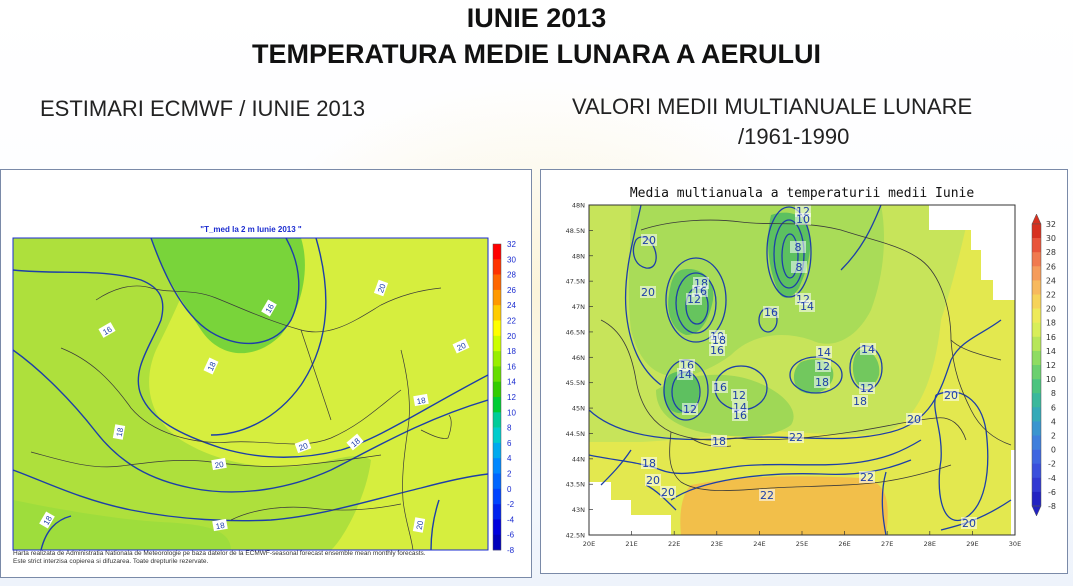 This screenshot has height=586, width=1073. What do you see at coordinates (575, 332) in the screenshot?
I see `latitude-tick-label: 46.5N` at bounding box center [575, 332].